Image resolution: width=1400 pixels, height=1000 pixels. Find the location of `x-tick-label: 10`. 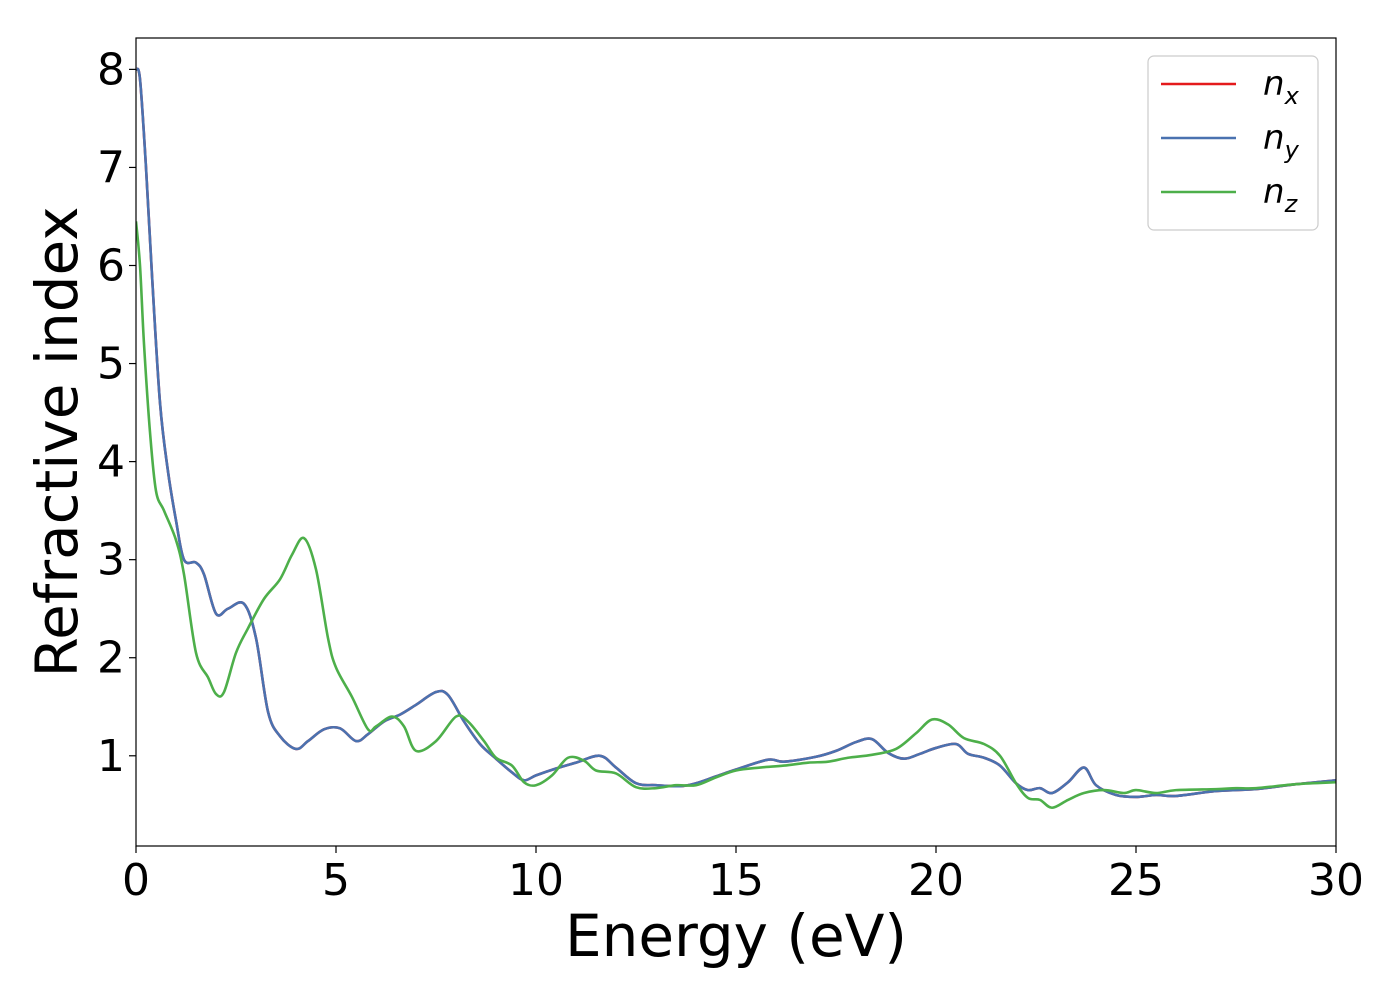

x-tick-label: 10 is located at coordinates (536, 880).